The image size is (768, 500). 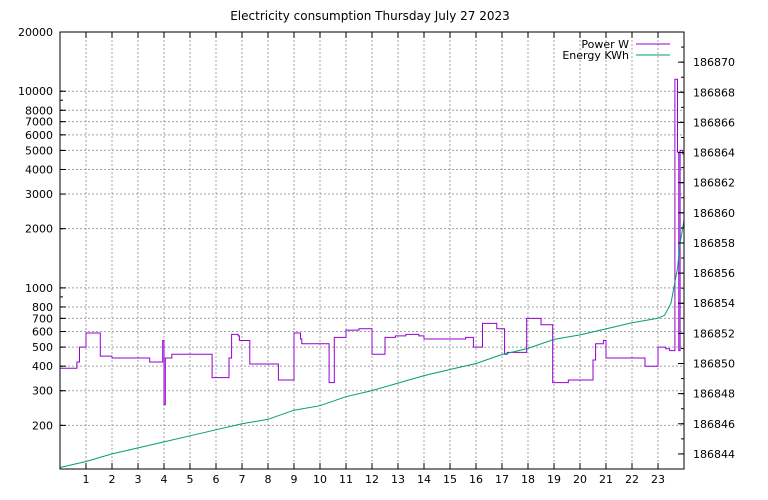 What do you see at coordinates (580, 479) in the screenshot?
I see `x-tick-label: 20` at bounding box center [580, 479].